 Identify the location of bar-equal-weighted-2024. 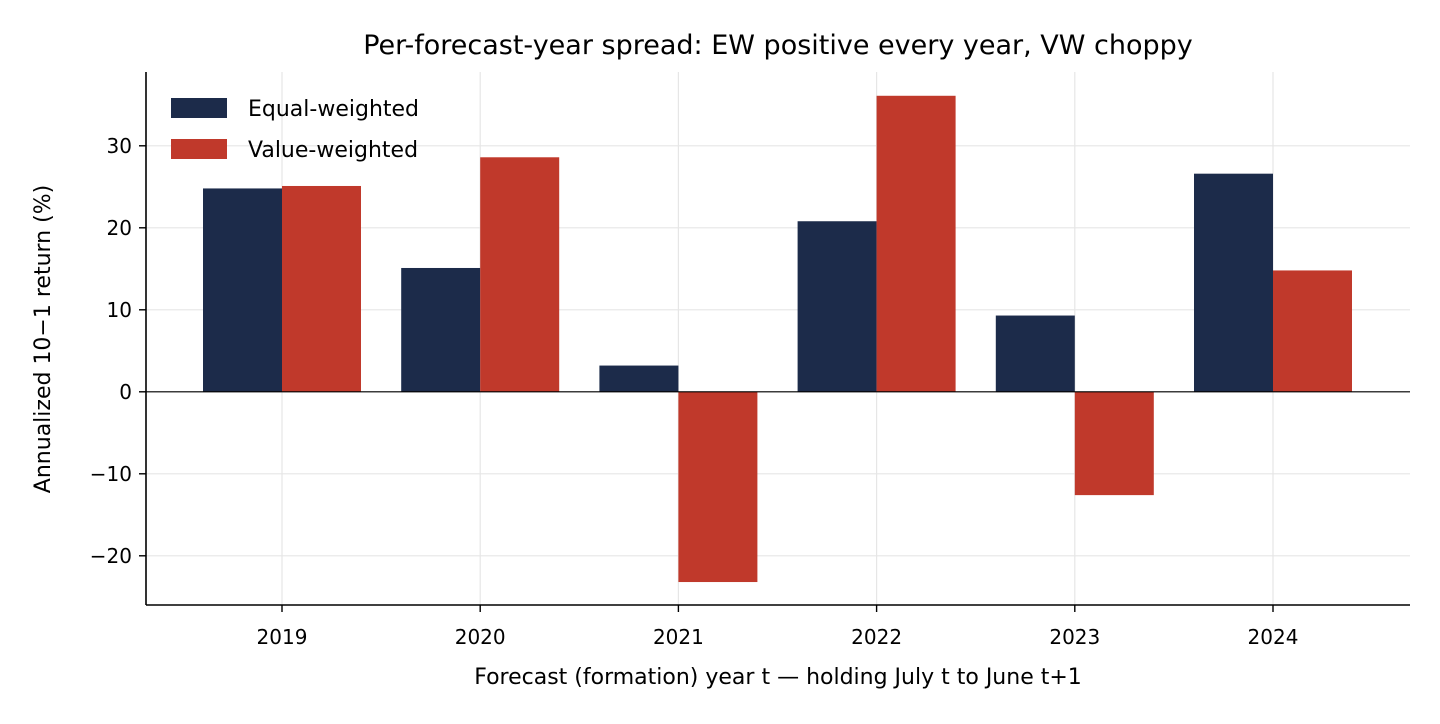
(1233, 282).